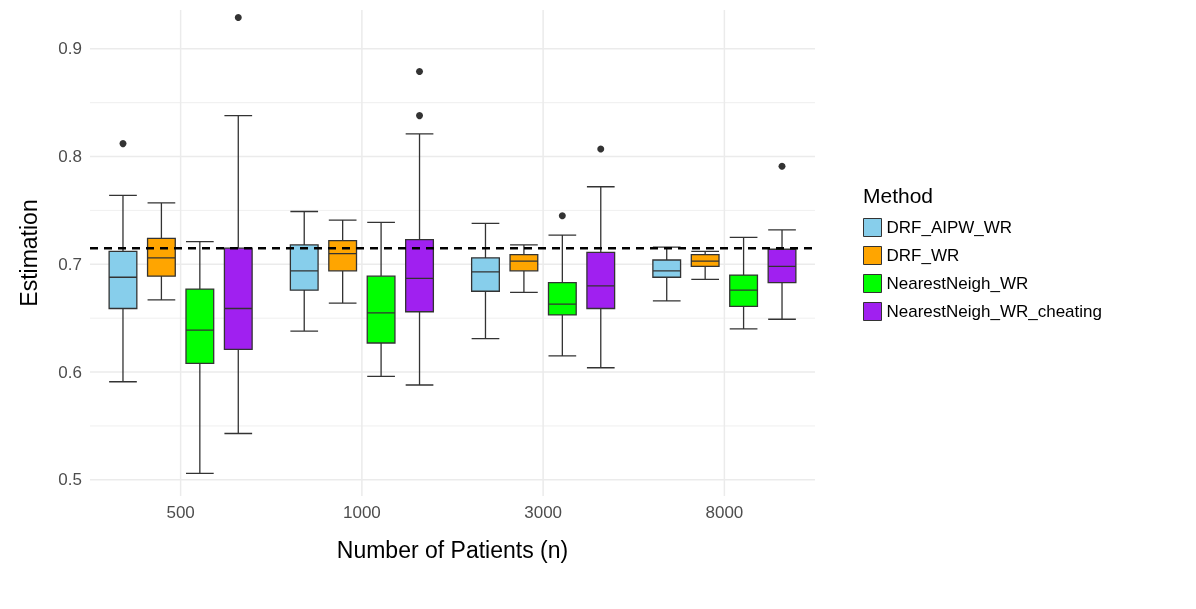  What do you see at coordinates (543, 512) in the screenshot?
I see `x-tick-label: 3000` at bounding box center [543, 512].